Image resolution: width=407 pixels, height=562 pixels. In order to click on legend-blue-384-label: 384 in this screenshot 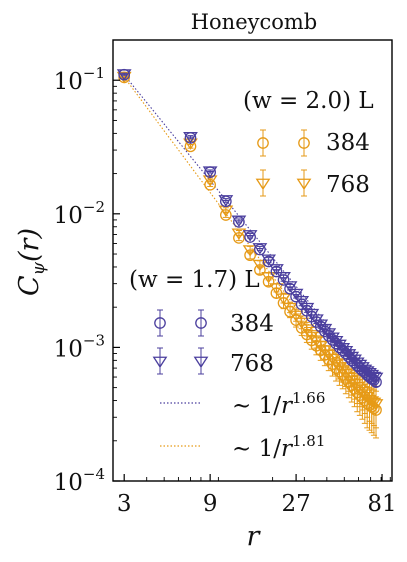, I will do `click(252, 324)`.